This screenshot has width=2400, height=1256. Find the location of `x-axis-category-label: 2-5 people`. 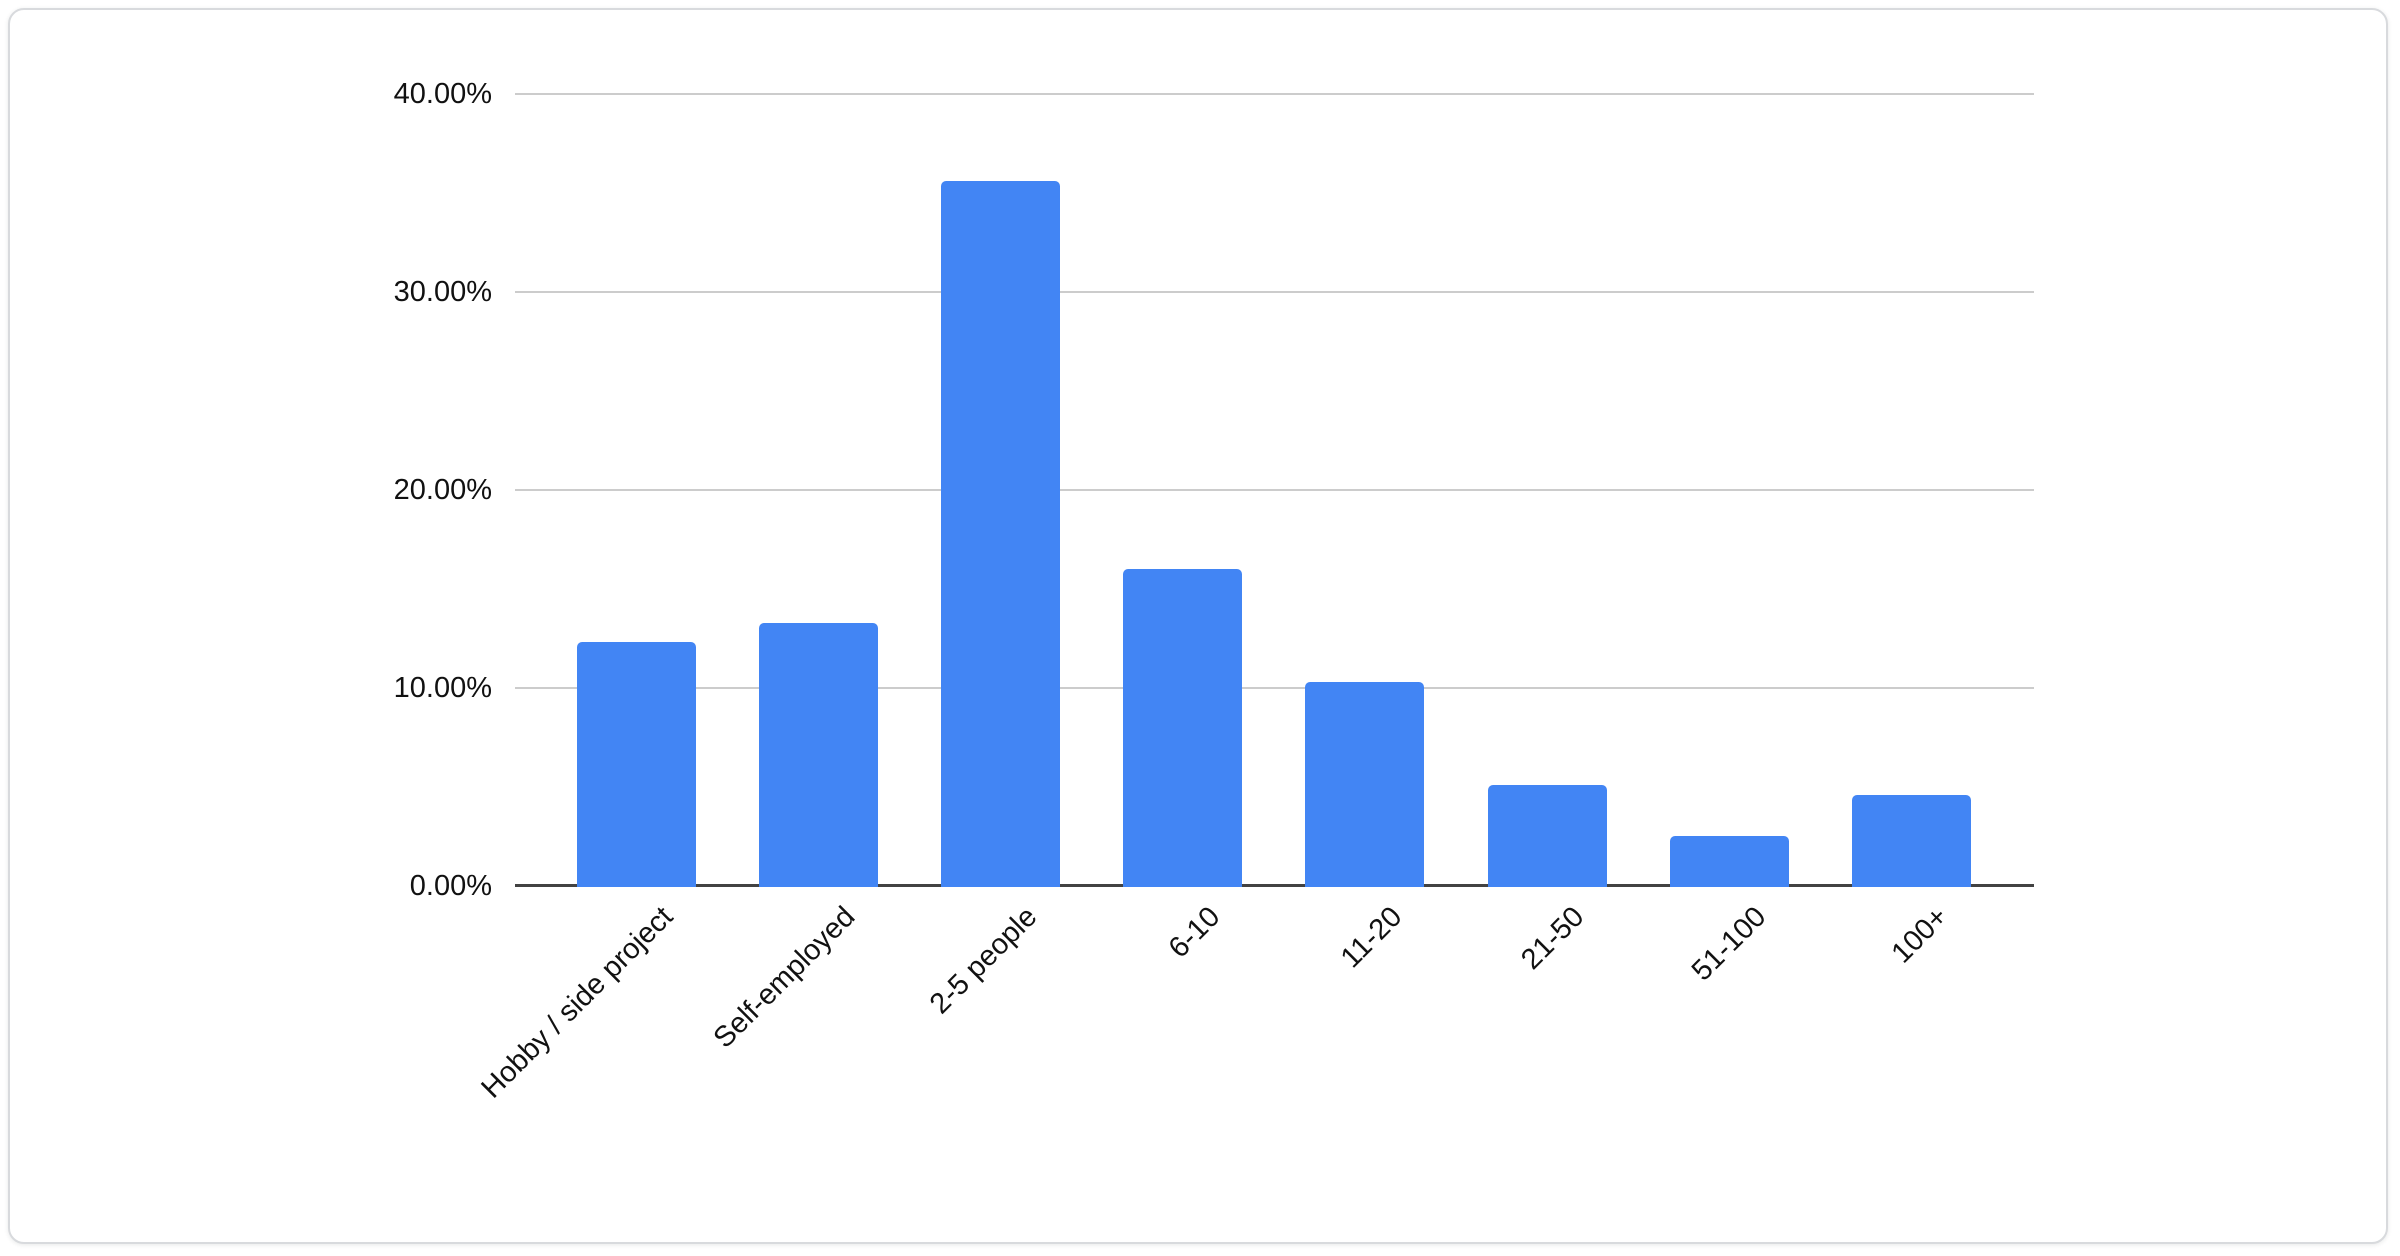

x-axis-category-label: 2-5 people is located at coordinates (983, 960).